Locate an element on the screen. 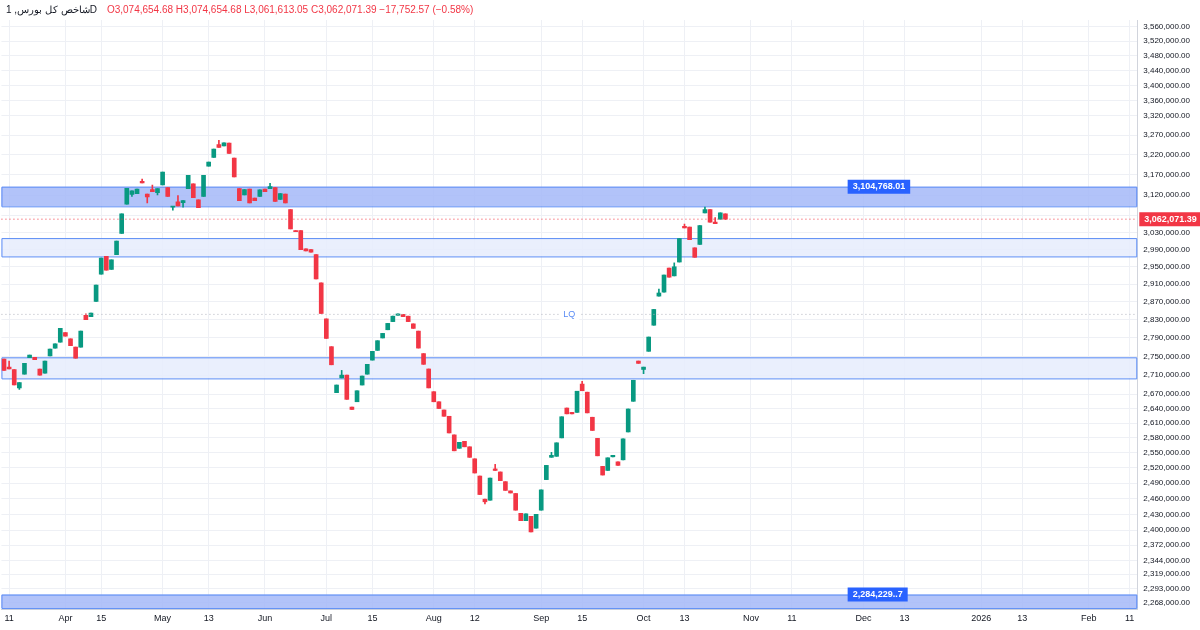 The width and height of the screenshot is (1200, 630). y-tick-label: 3,520,000.00 is located at coordinates (1167, 41).